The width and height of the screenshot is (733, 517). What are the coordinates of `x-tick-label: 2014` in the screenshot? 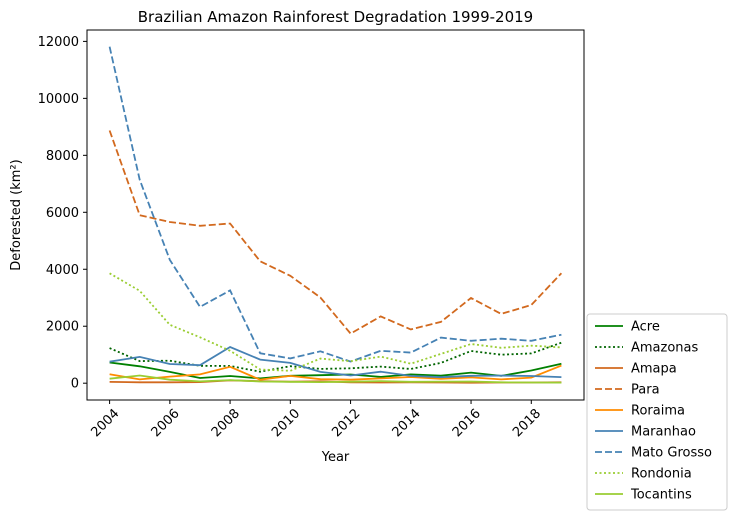 It's located at (407, 423).